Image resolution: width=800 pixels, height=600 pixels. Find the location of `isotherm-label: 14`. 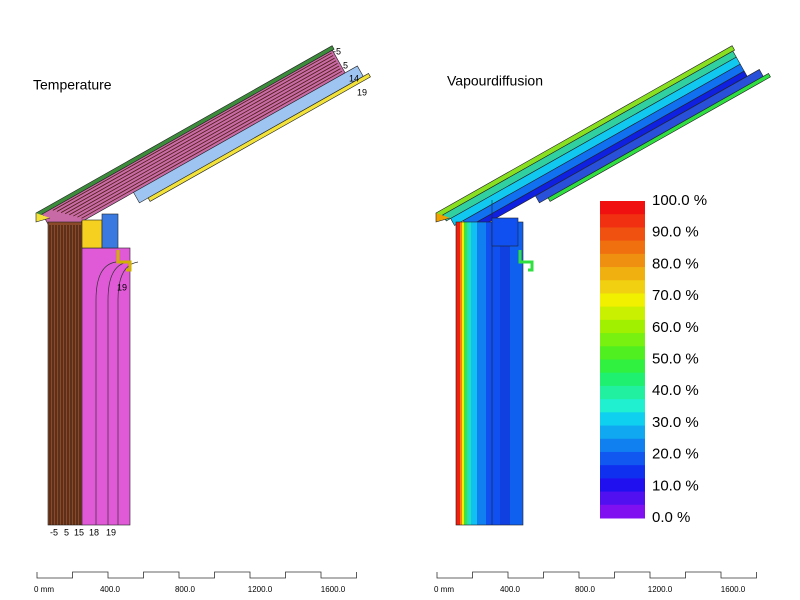

isotherm-label: 14 is located at coordinates (354, 78).